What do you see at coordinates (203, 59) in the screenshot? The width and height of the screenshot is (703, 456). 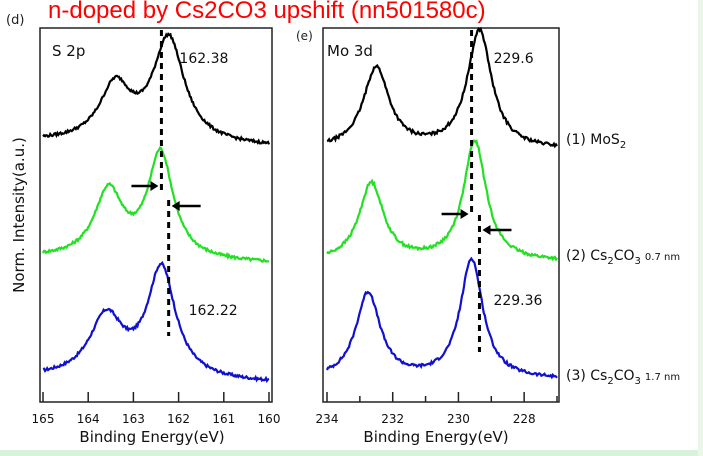 I see `peak-value-top: 162.38` at bounding box center [203, 59].